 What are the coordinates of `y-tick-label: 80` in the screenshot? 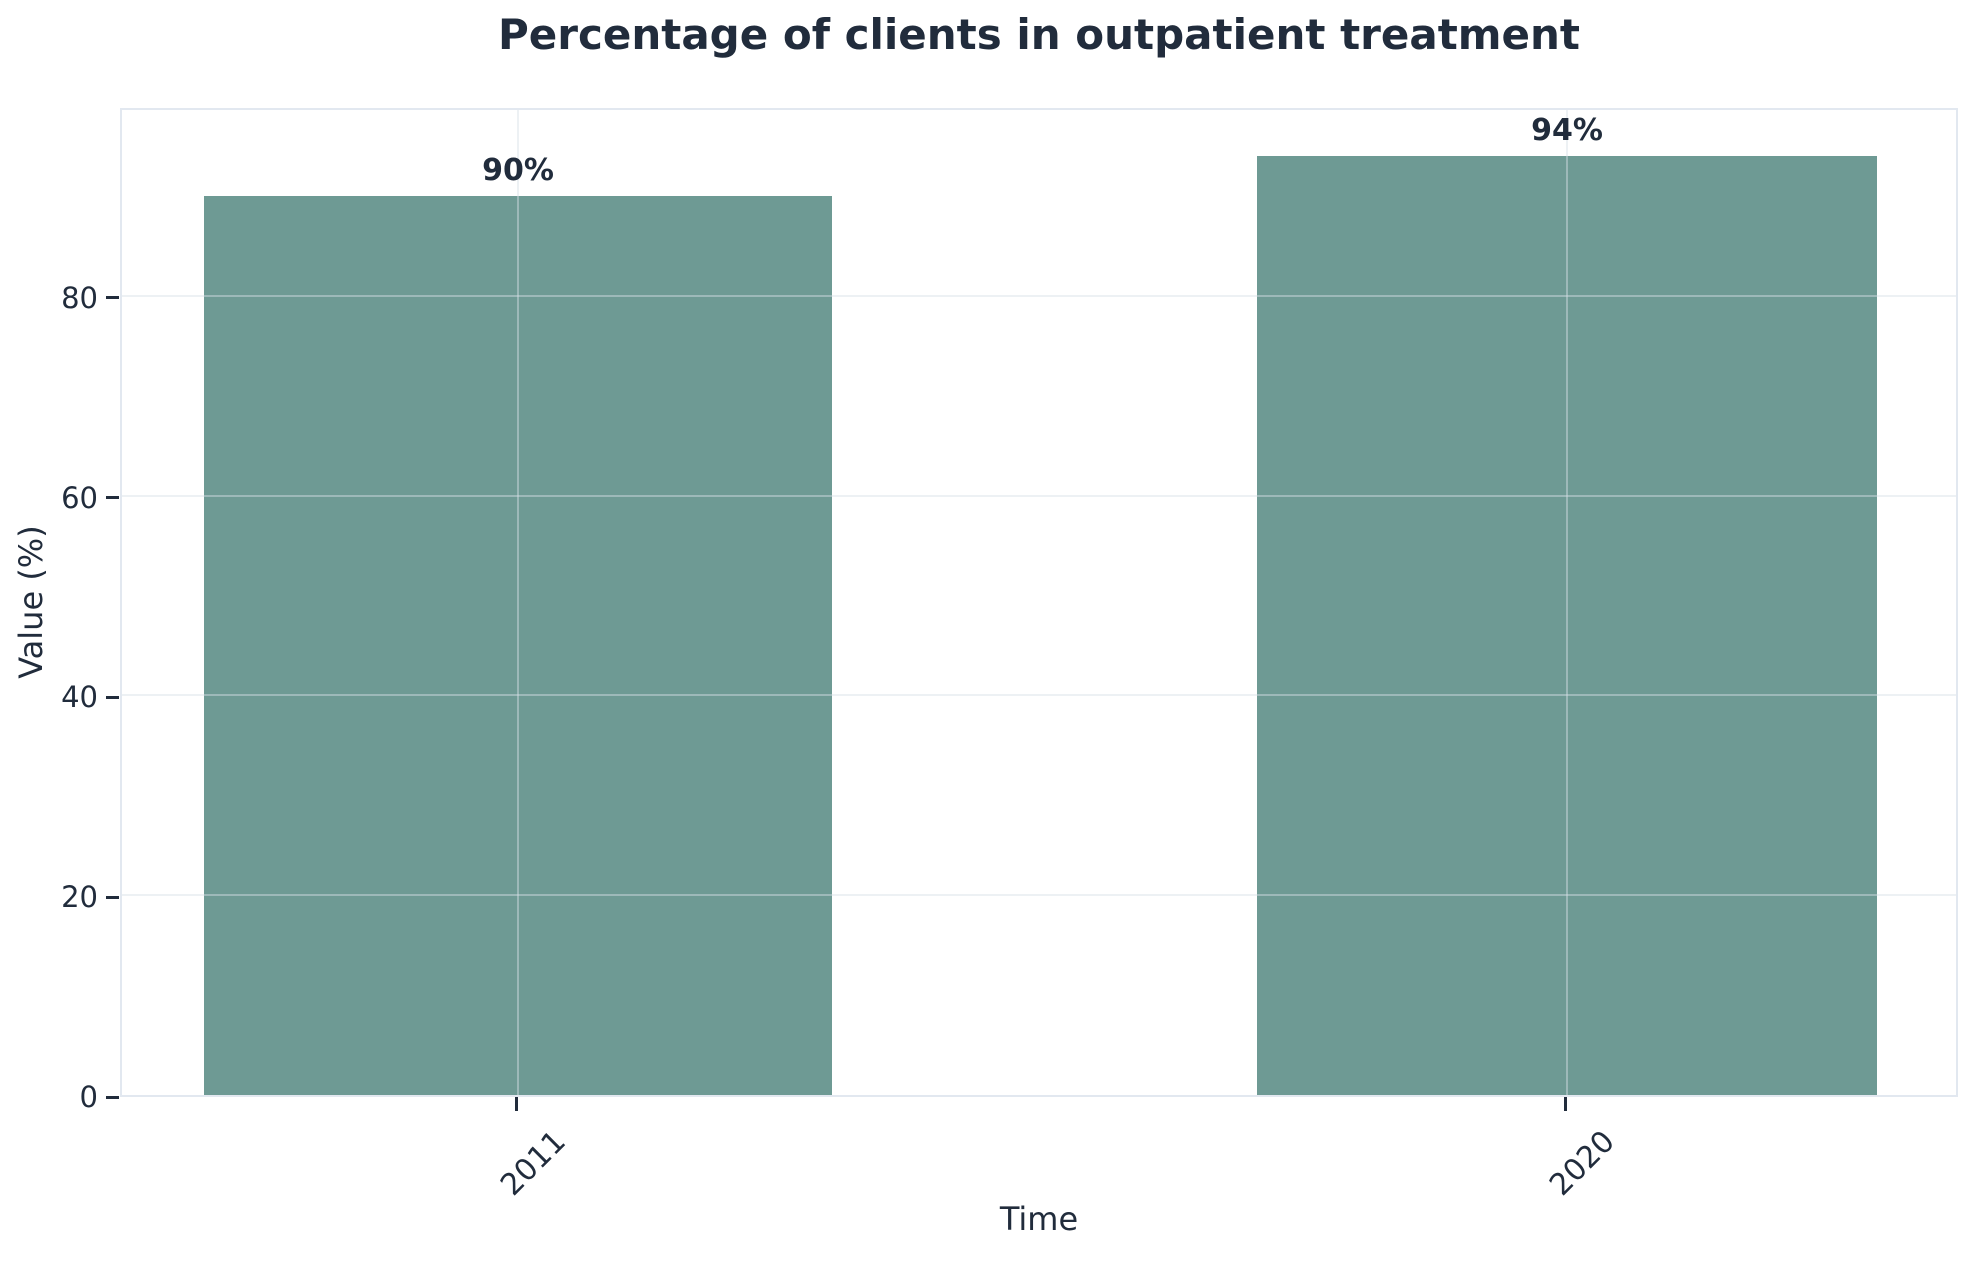 It's located at (79, 297).